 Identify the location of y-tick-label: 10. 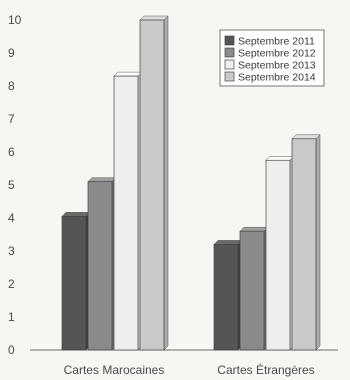
(15, 20).